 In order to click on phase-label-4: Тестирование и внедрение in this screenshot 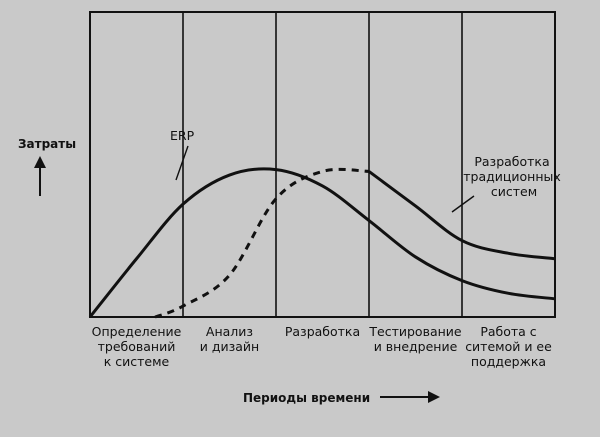, I will do `click(415, 339)`.